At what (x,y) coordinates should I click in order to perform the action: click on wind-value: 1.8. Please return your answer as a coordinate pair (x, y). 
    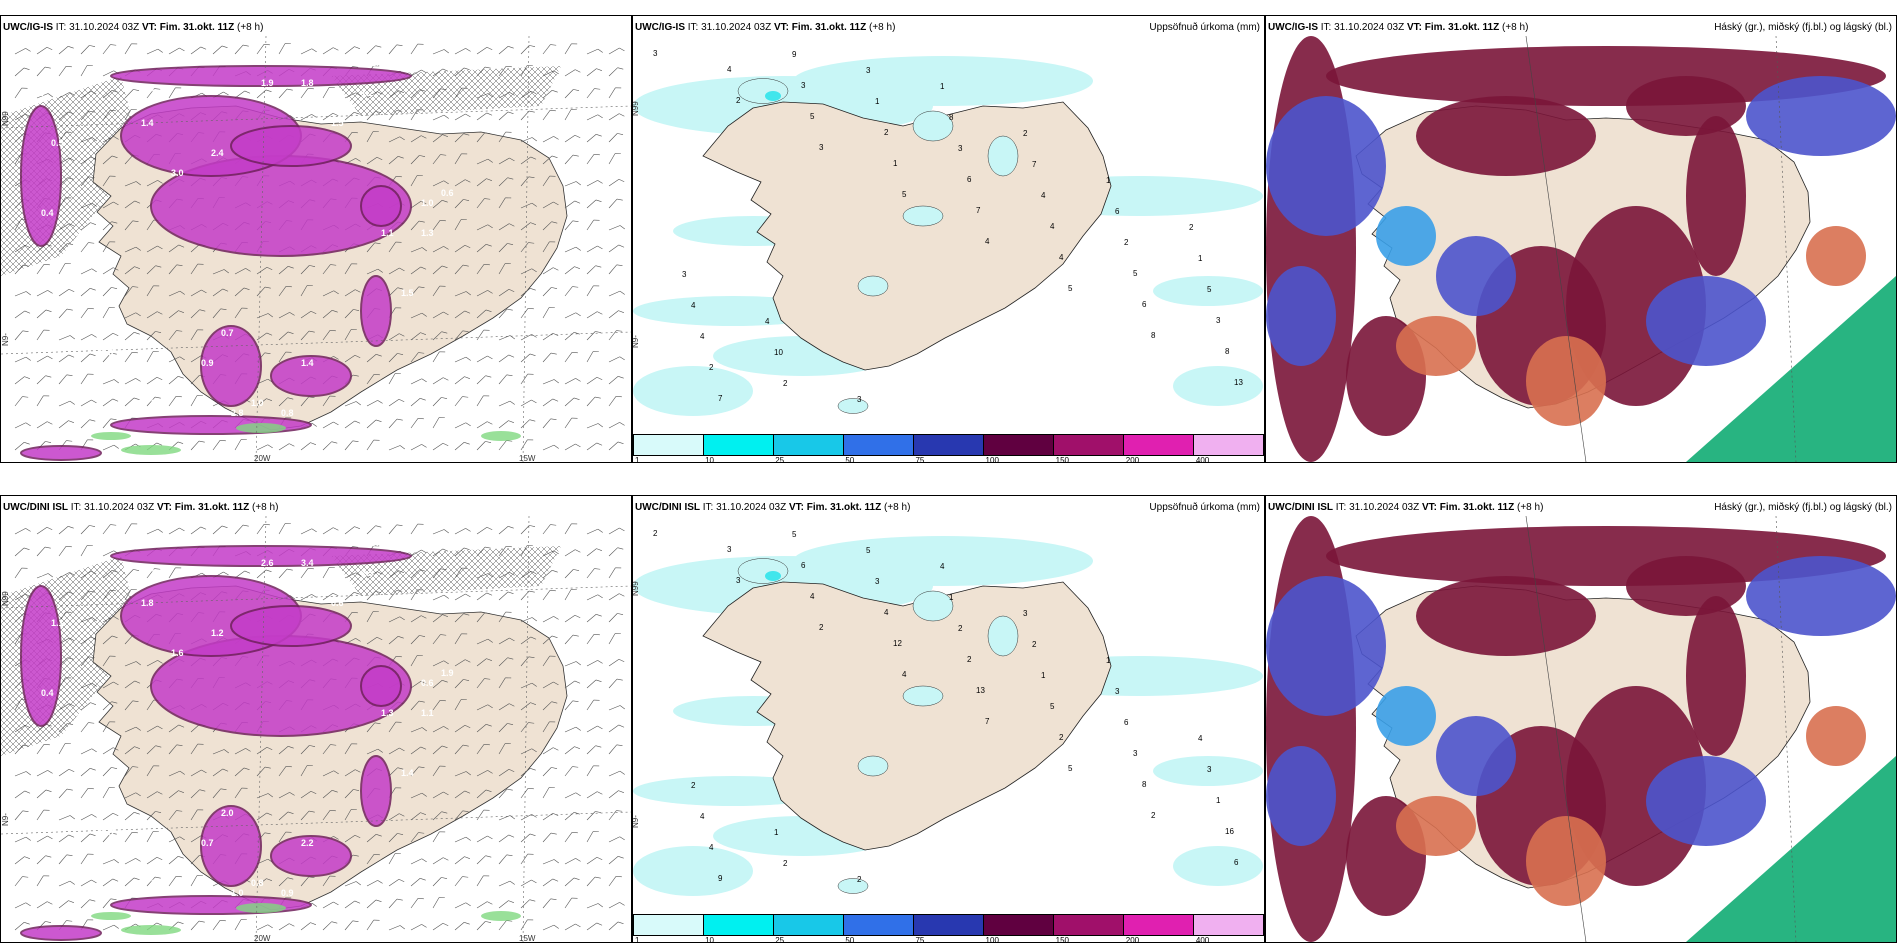
    Looking at the image, I should click on (147, 603).